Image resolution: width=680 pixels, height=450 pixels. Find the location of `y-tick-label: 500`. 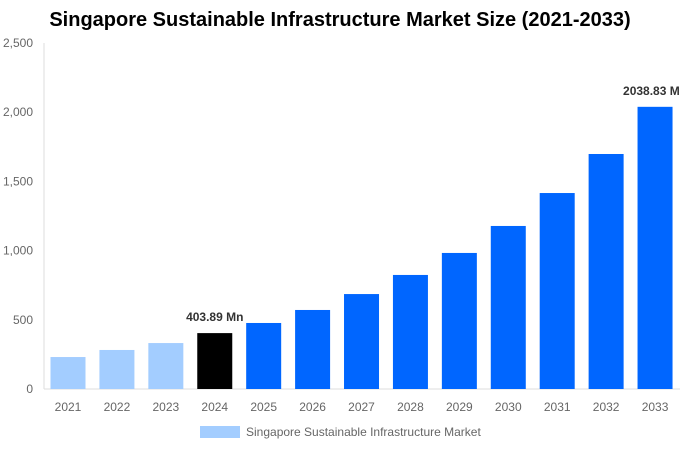

y-tick-label: 500 is located at coordinates (23, 320).